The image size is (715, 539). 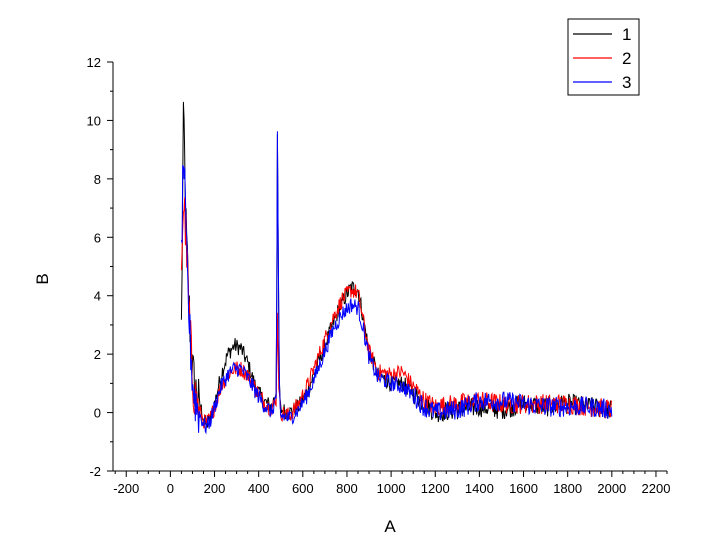 What do you see at coordinates (97, 237) in the screenshot?
I see `y-tick-label: 6` at bounding box center [97, 237].